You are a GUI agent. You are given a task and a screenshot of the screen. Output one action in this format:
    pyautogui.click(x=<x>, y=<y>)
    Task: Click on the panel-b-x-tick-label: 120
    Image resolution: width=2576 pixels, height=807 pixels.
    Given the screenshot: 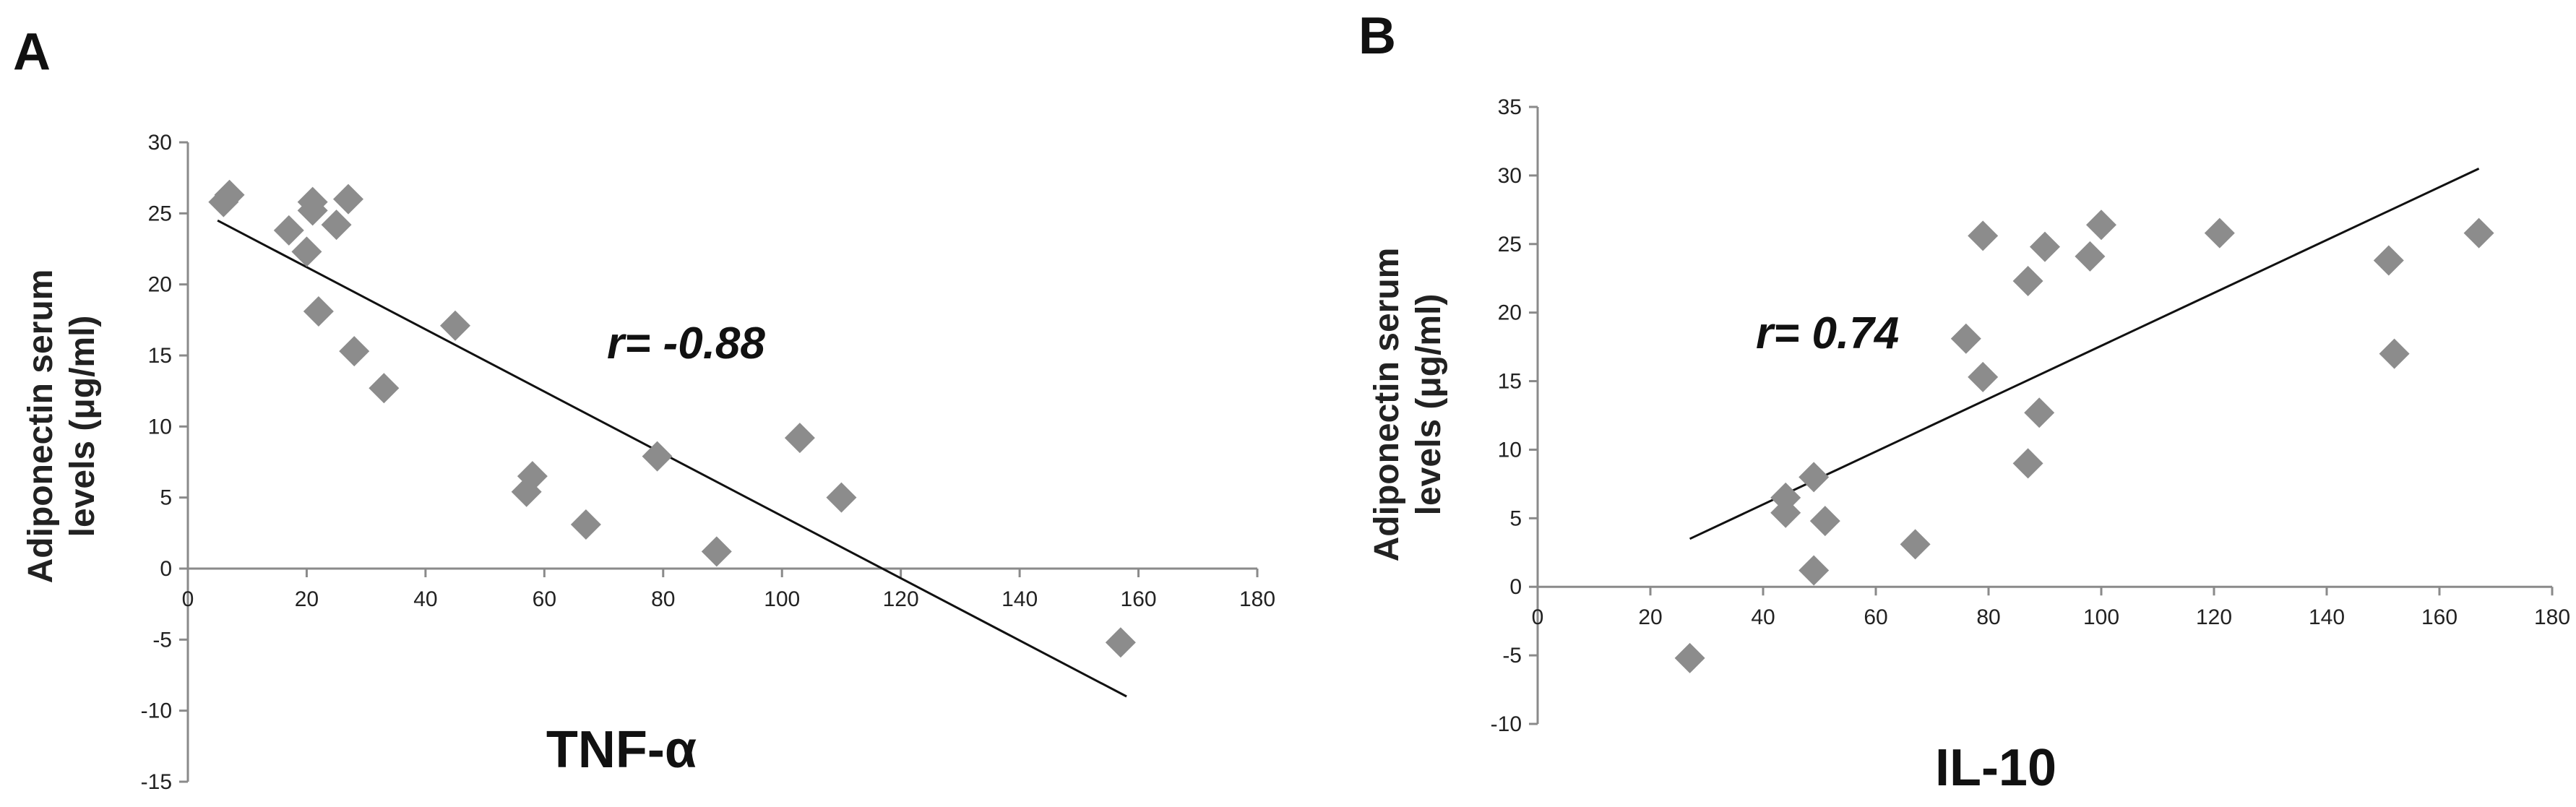 What is the action you would take?
    pyautogui.click(x=2214, y=617)
    